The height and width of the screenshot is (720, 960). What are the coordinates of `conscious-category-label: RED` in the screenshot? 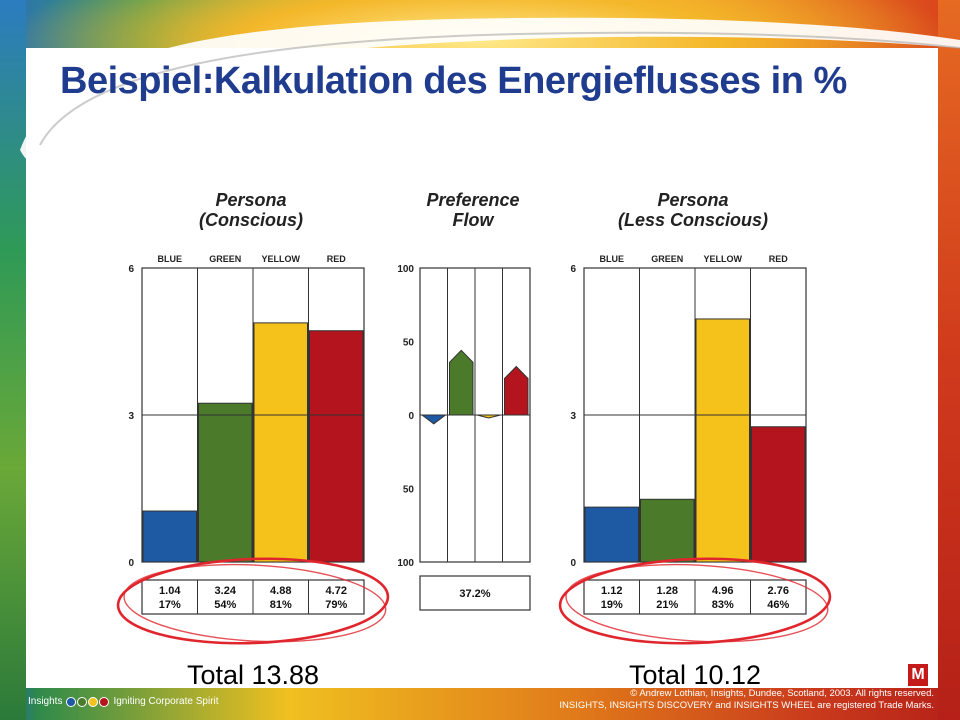 It's located at (337, 259).